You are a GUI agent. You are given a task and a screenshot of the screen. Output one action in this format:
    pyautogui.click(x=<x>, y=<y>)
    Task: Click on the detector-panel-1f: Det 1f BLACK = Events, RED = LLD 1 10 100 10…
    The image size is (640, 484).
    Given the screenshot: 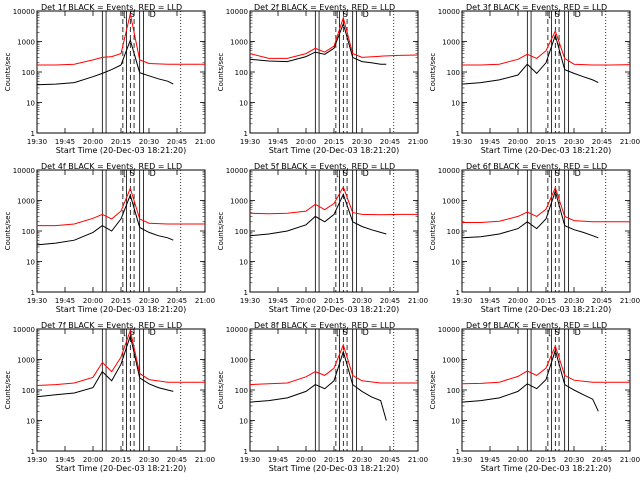 What is the action you would take?
    pyautogui.click(x=109, y=79)
    